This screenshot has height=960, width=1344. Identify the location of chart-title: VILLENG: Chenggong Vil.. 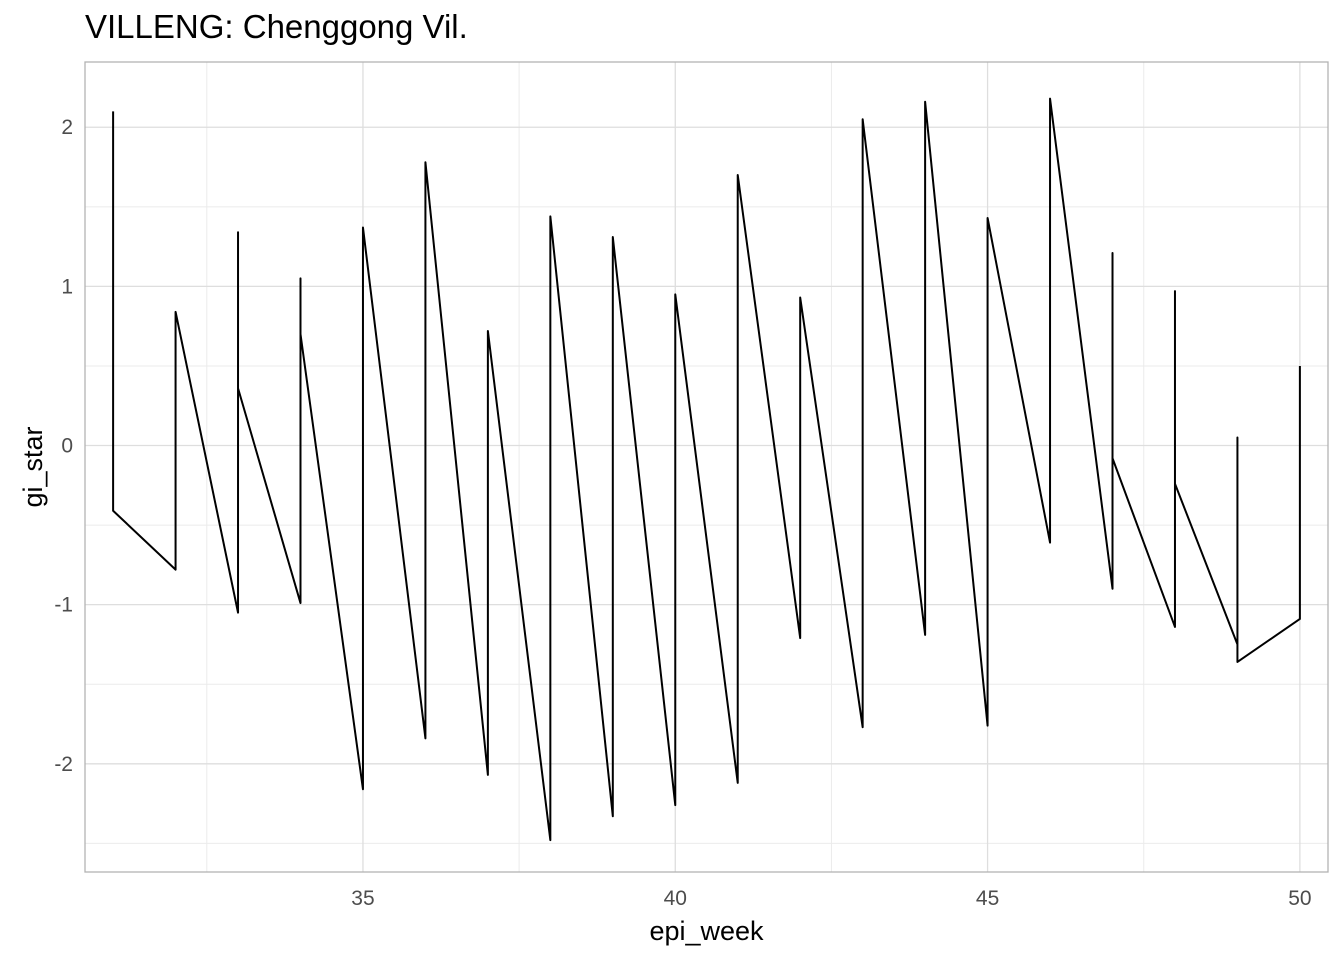
(276, 26).